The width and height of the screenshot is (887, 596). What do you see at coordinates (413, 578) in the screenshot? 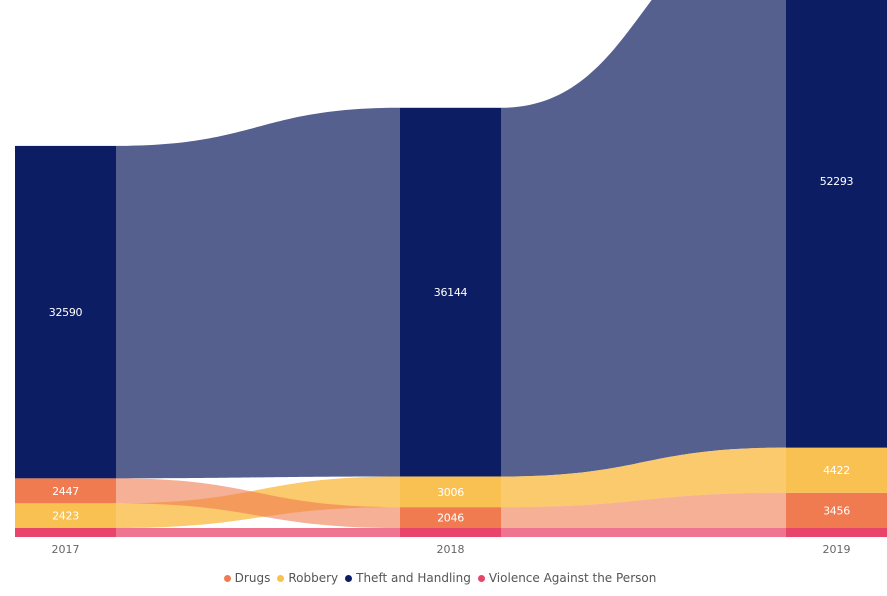
I see `legend-label: Theft and Handling` at bounding box center [413, 578].